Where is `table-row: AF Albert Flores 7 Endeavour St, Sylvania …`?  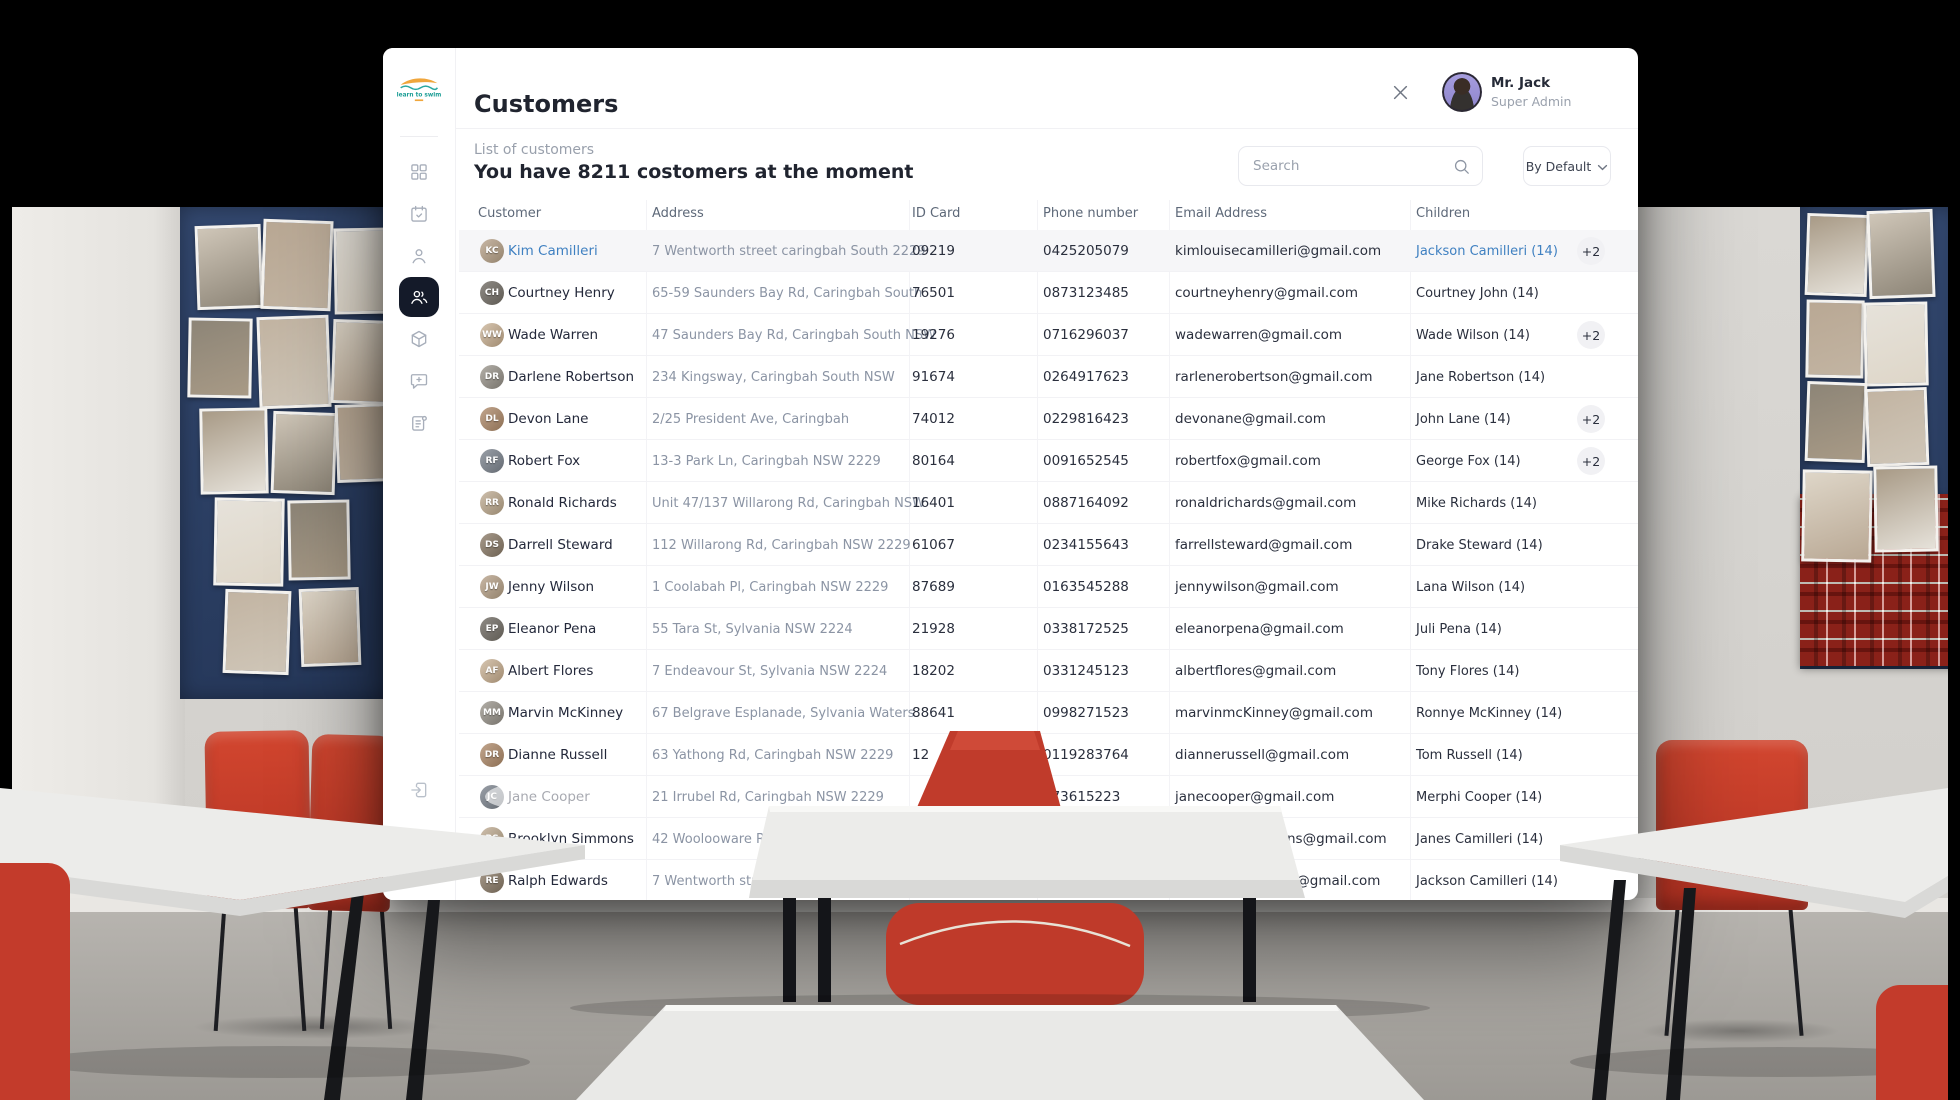
table-row: AF Albert Flores 7 Endeavour St, Sylvania … is located at coordinates (1048, 671).